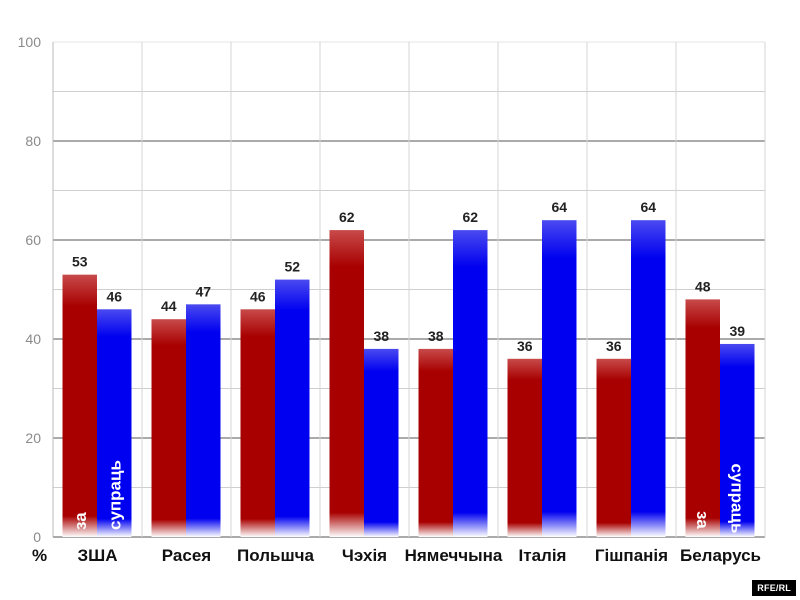  Describe the element at coordinates (33, 240) in the screenshot. I see `y-tick-label: 60` at that location.